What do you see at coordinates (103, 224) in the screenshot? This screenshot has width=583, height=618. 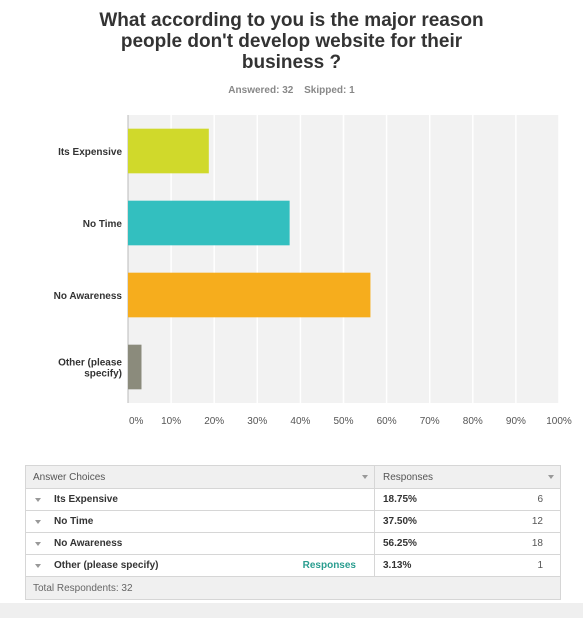 I see `category-label: No Time` at bounding box center [103, 224].